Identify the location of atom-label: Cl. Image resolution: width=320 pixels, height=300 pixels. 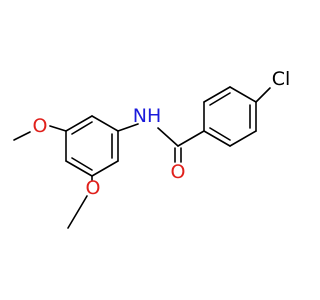
(281, 79).